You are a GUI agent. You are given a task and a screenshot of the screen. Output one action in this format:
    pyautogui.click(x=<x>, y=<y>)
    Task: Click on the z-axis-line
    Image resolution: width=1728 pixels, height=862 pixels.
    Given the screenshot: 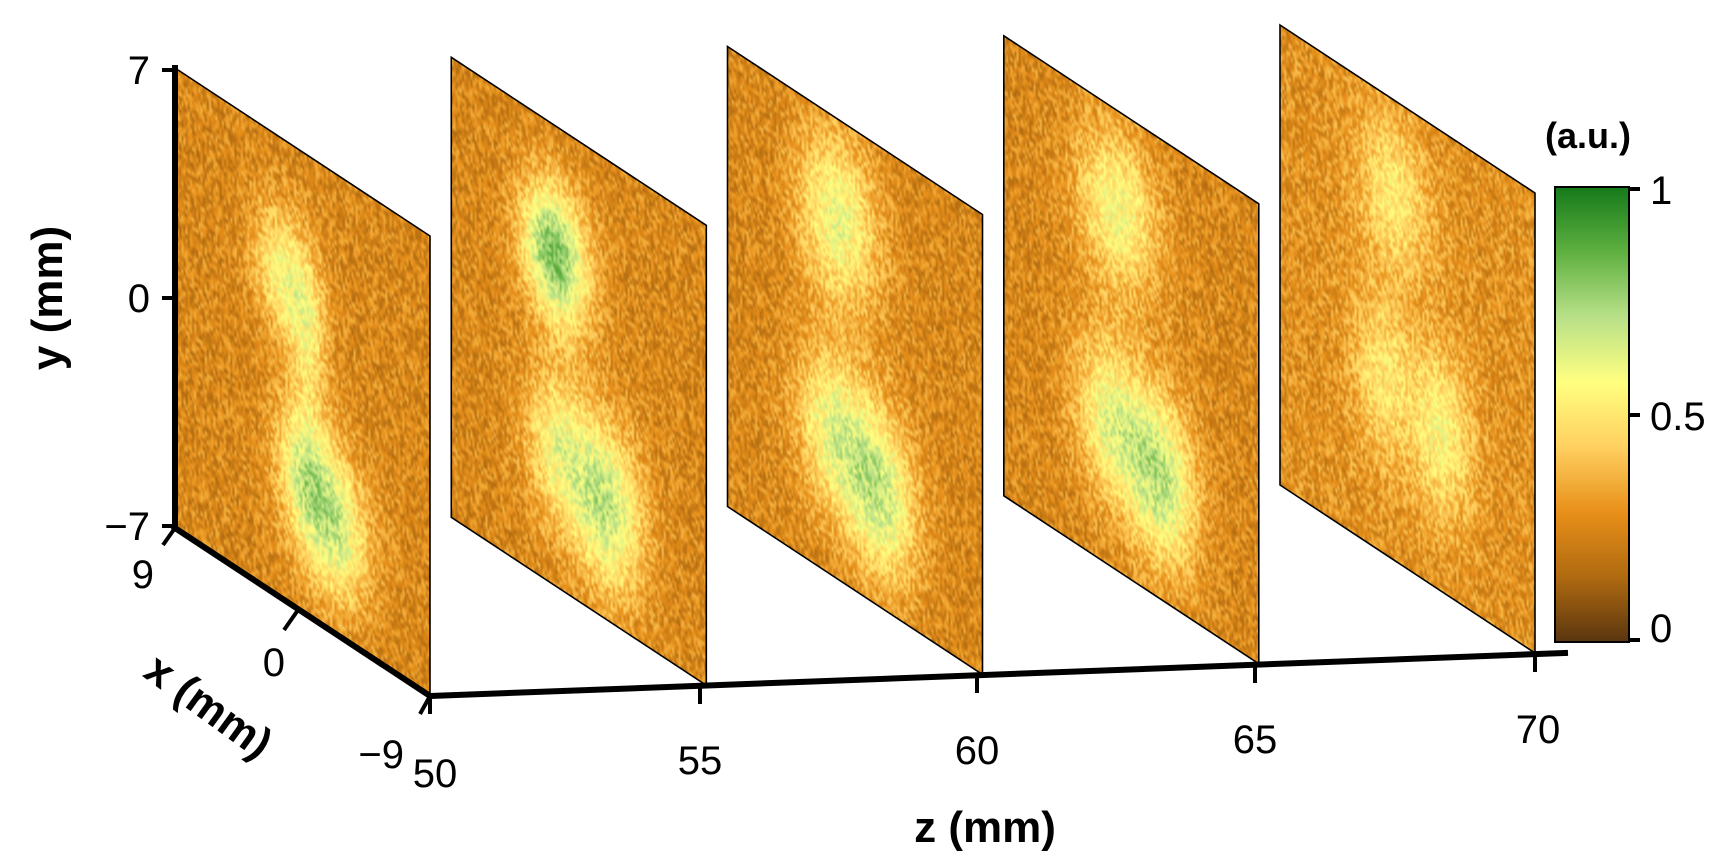 What is the action you would take?
    pyautogui.click(x=997, y=674)
    